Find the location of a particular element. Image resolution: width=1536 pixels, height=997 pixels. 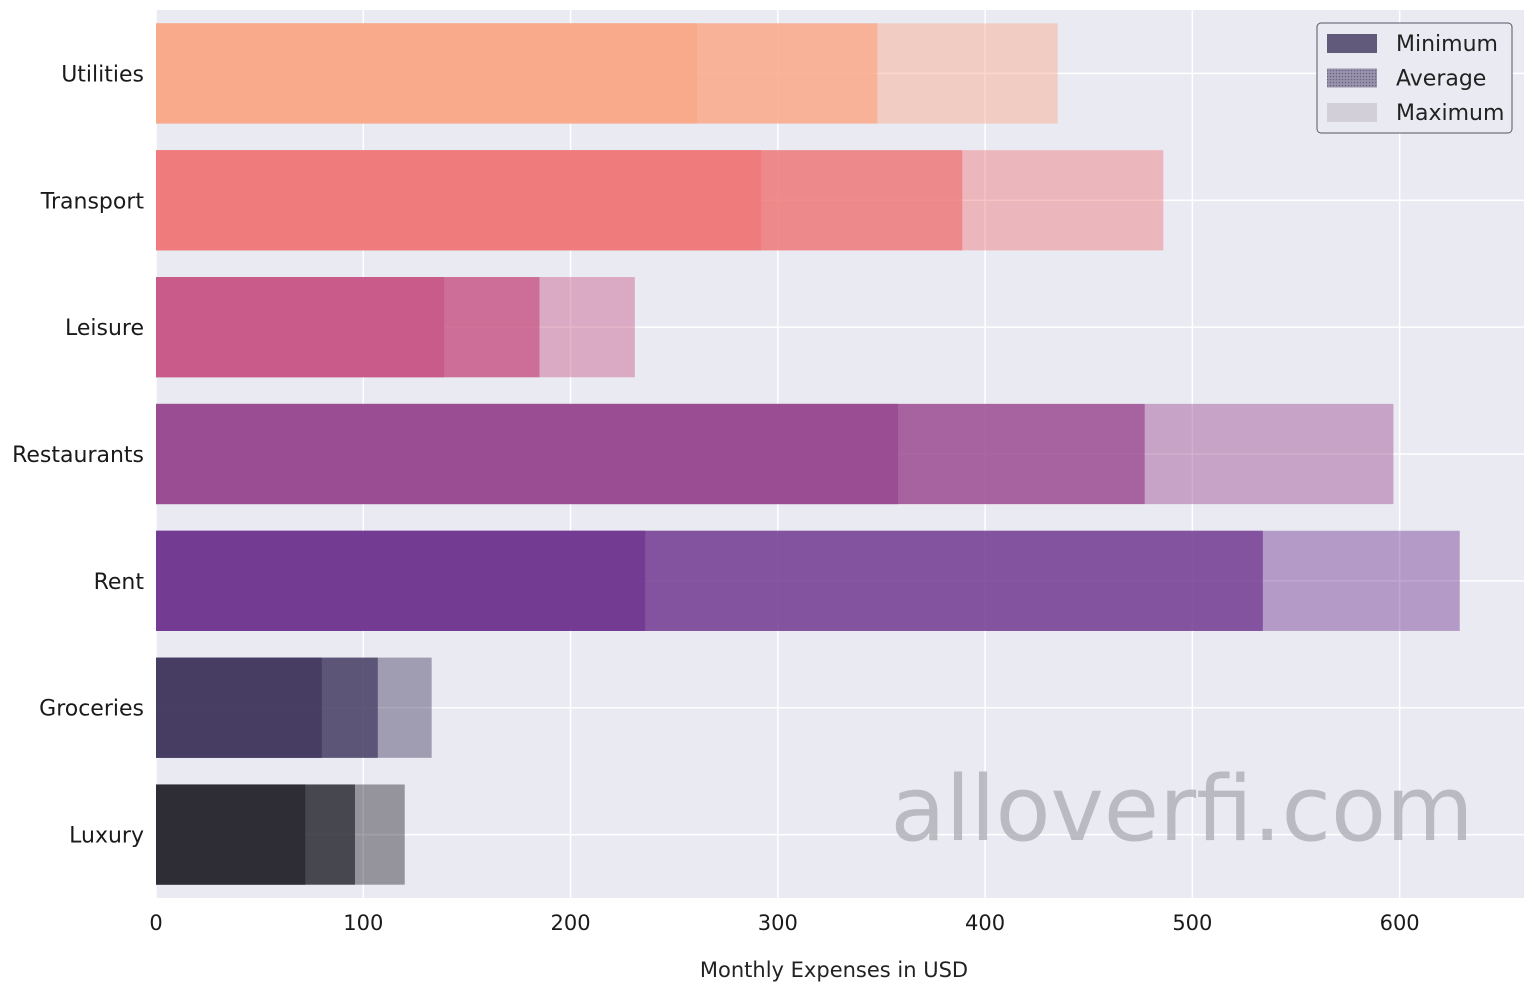

category-label: Rent is located at coordinates (119, 582).